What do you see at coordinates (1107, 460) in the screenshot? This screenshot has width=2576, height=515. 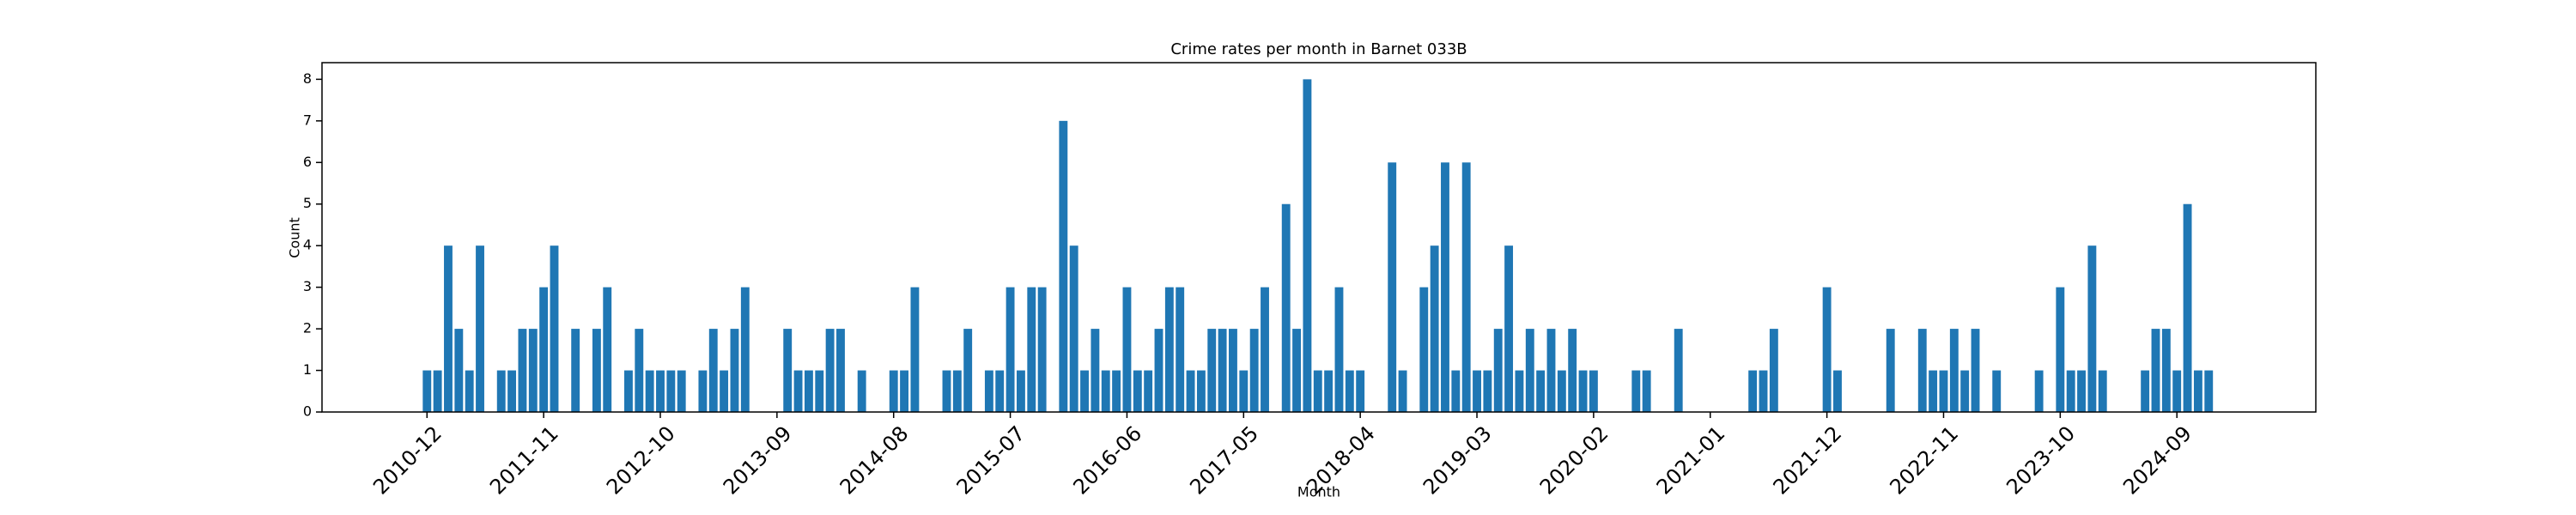 I see `x-tick-label: 2016-06` at bounding box center [1107, 460].